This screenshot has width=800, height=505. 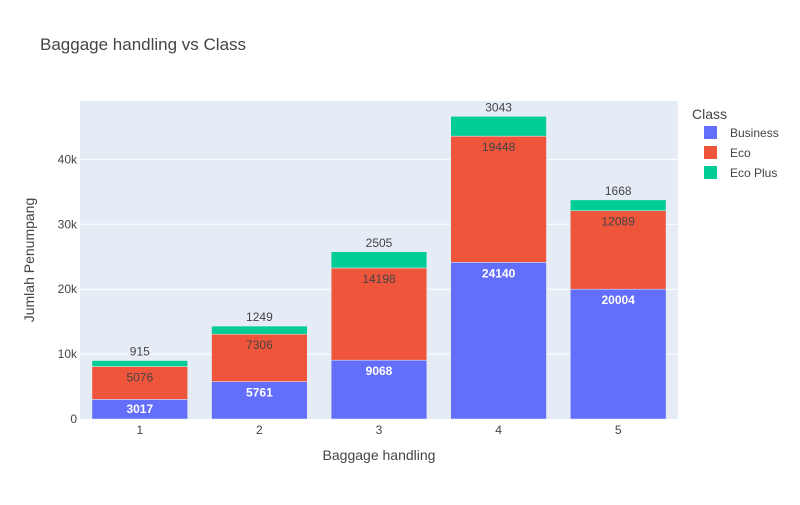 I want to click on chart-title: Baggage handling vs Class, so click(x=143, y=44).